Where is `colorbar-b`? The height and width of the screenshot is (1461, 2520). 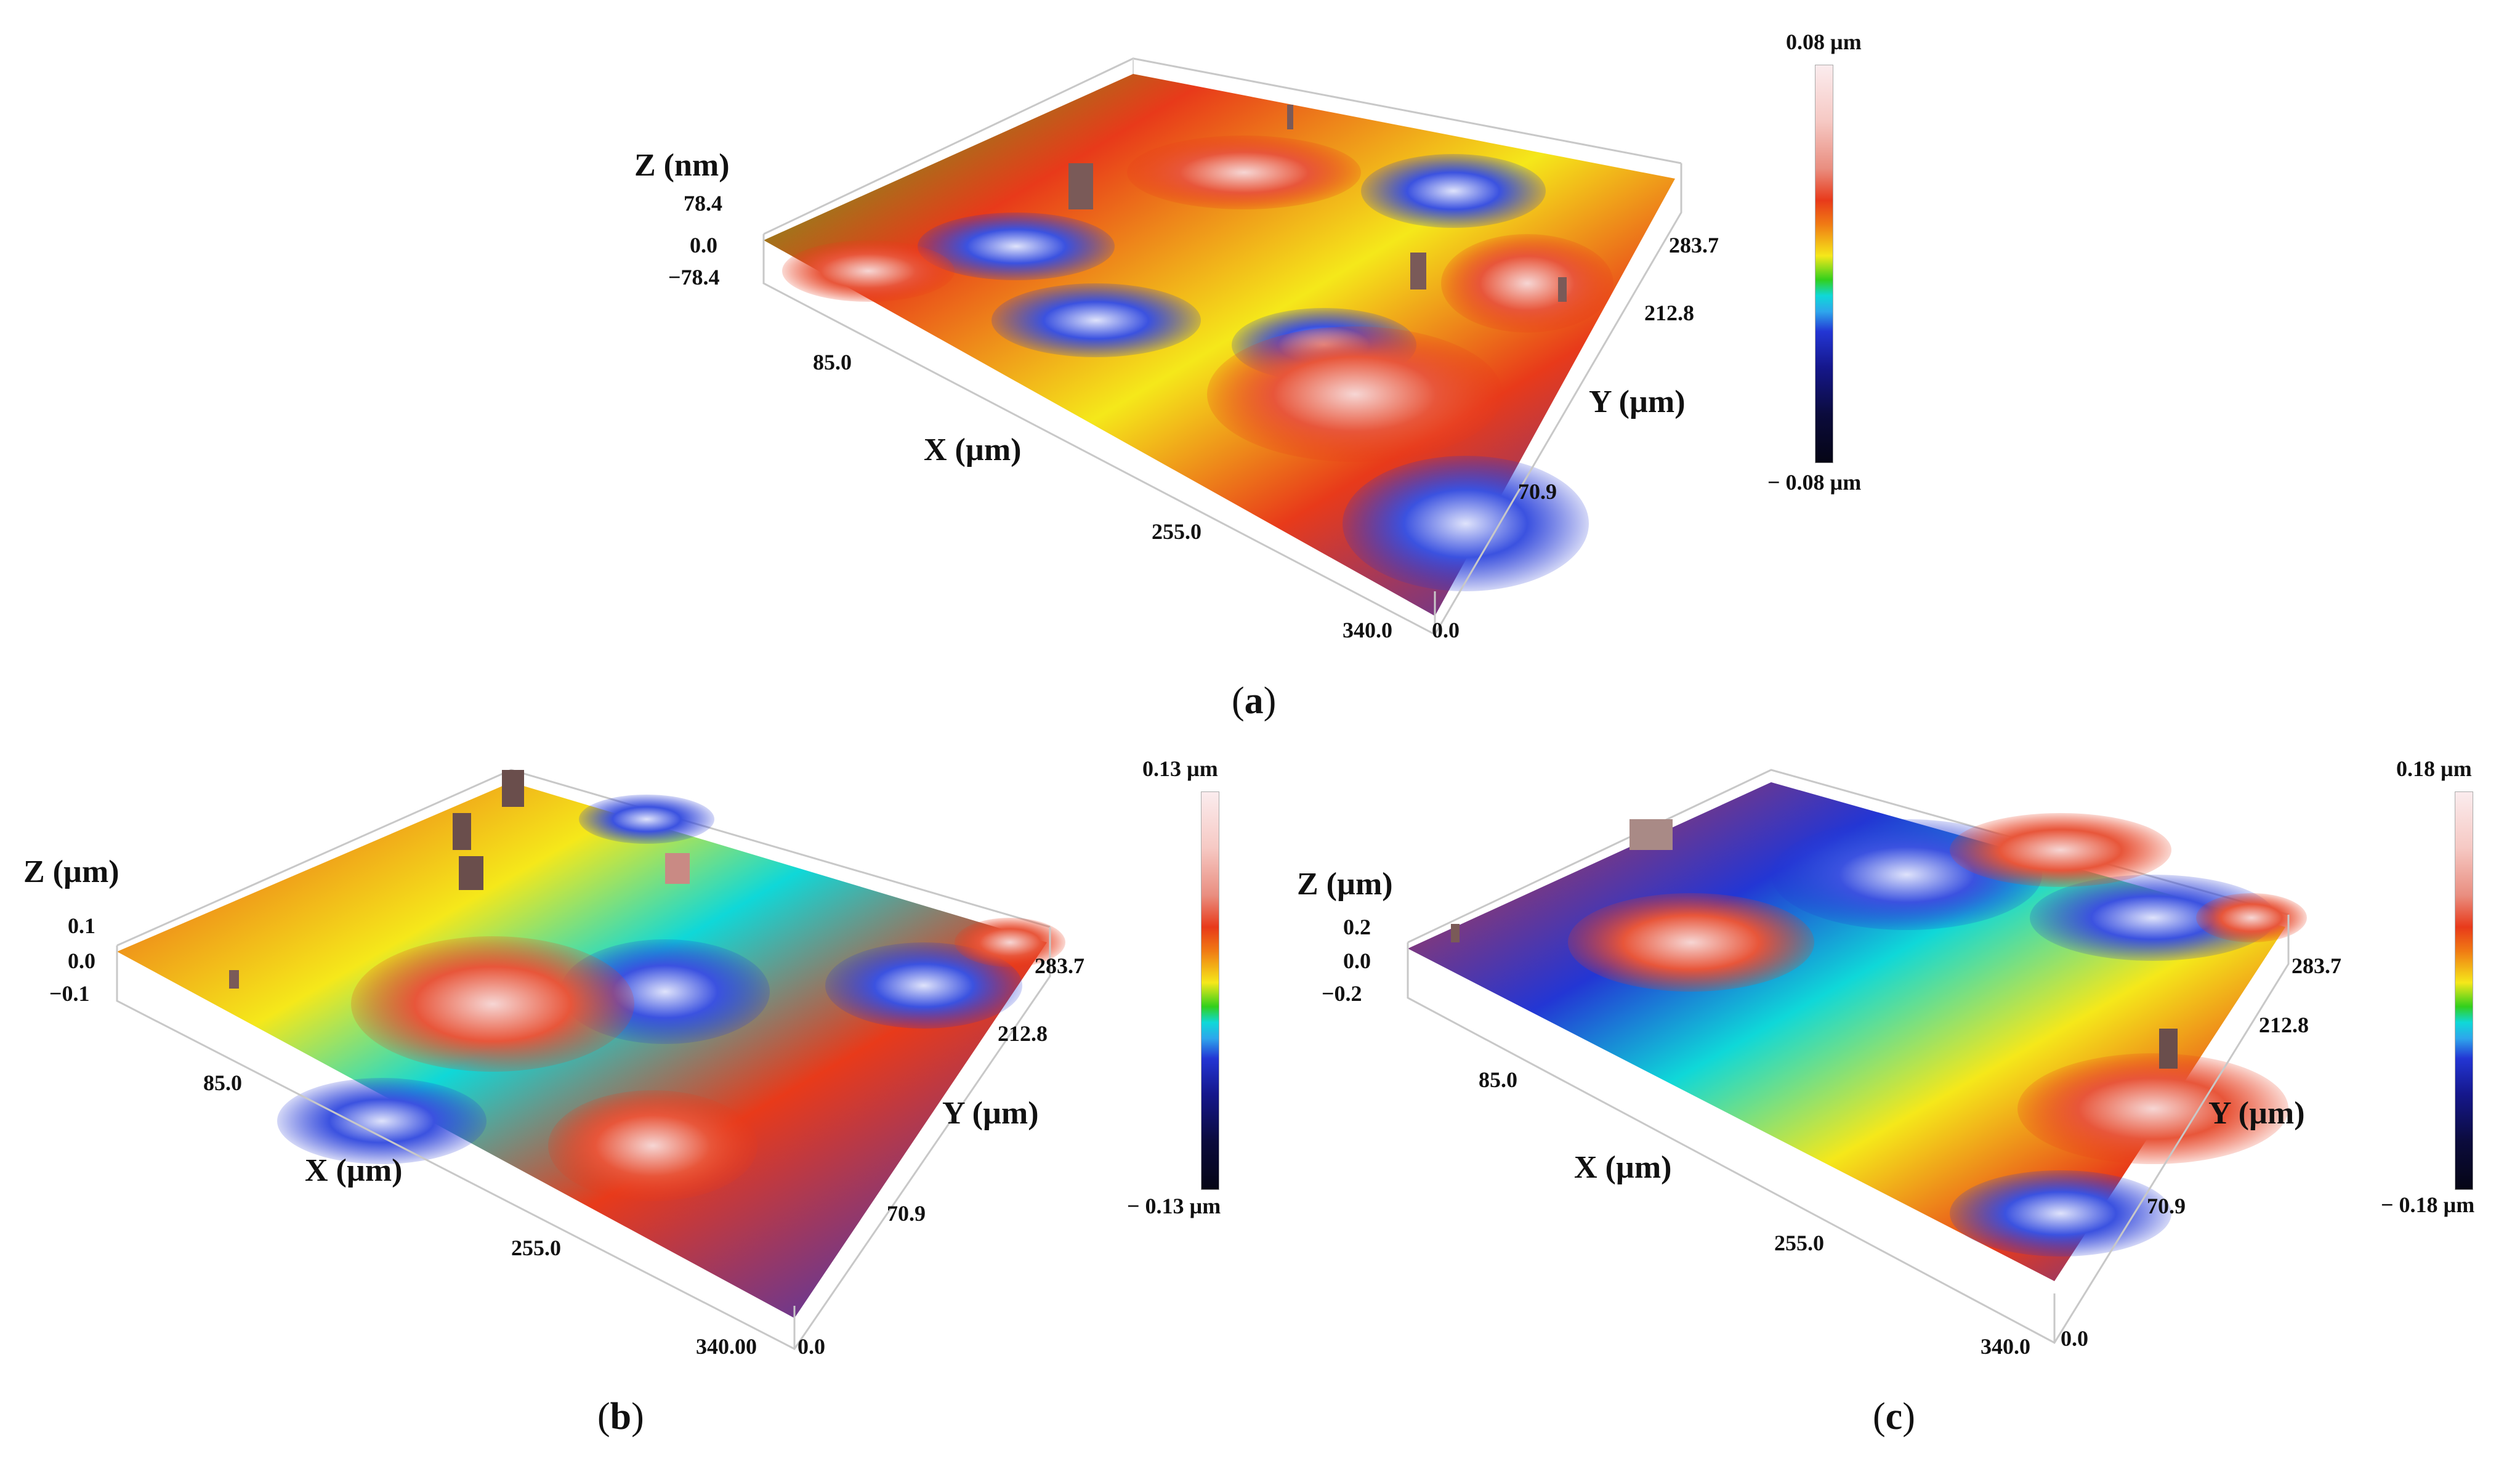
colorbar-b is located at coordinates (1210, 990).